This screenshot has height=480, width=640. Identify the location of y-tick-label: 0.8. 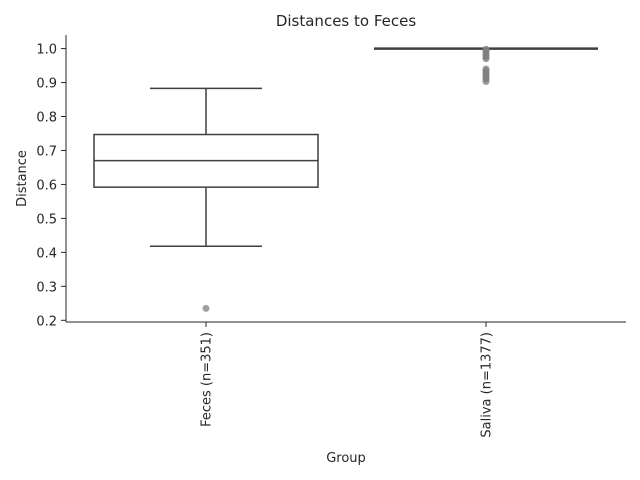
(46, 118).